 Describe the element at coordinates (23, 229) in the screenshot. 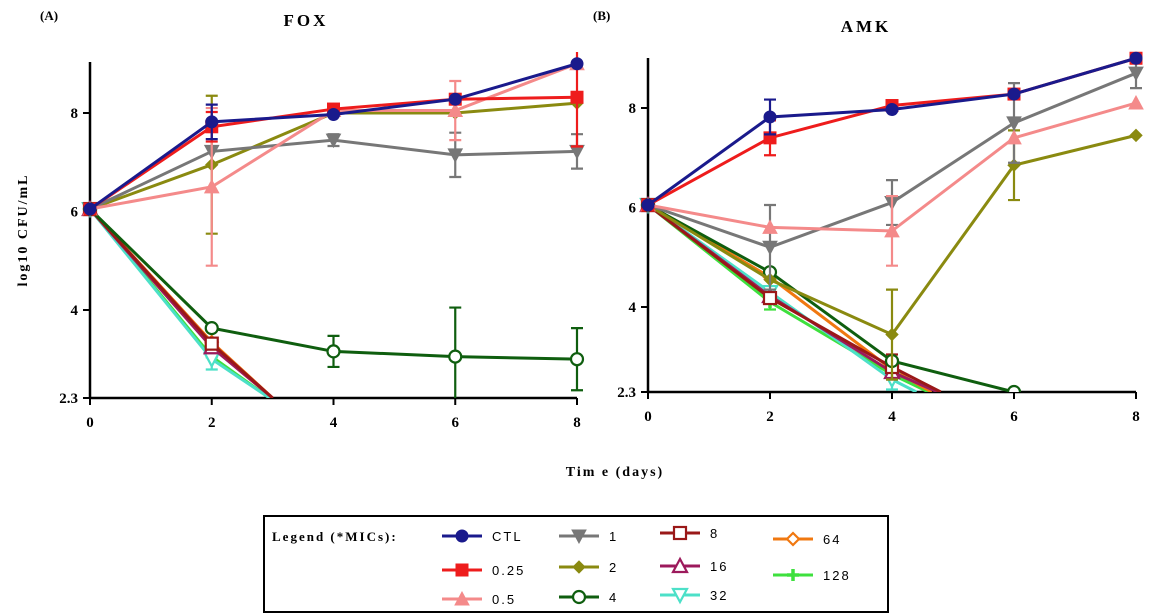

I see `y-axis-label: log10 CFU/mL` at that location.